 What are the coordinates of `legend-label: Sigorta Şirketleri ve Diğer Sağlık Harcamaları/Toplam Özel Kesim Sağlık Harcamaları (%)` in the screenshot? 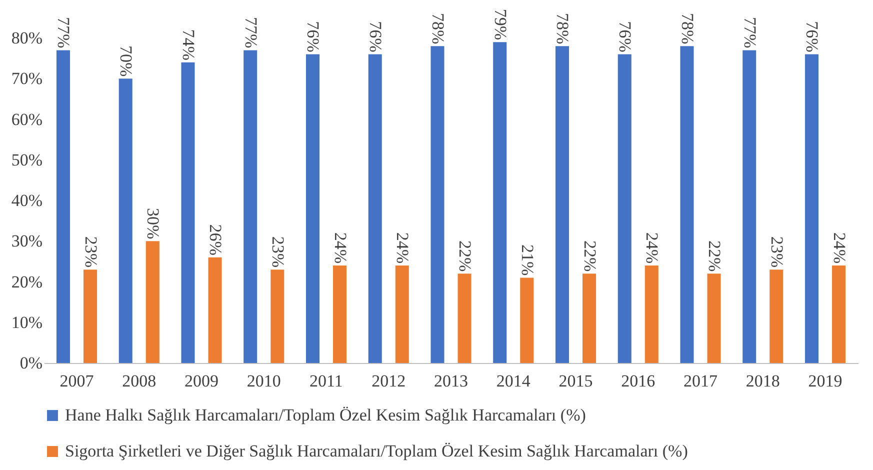 It's located at (376, 451).